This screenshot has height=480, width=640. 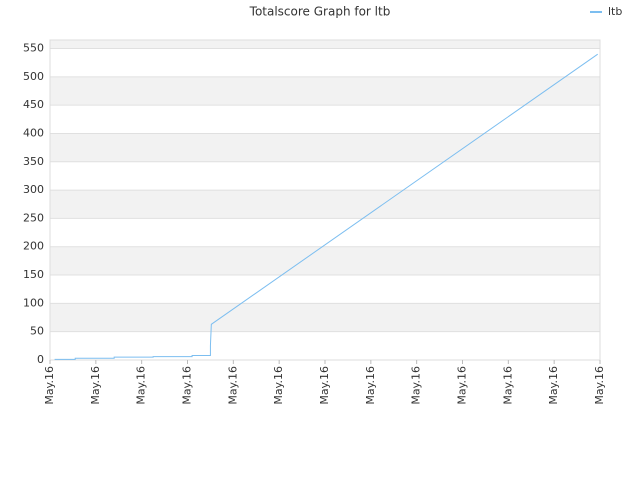 What do you see at coordinates (33, 189) in the screenshot?
I see `y-tick-label: 300` at bounding box center [33, 189].